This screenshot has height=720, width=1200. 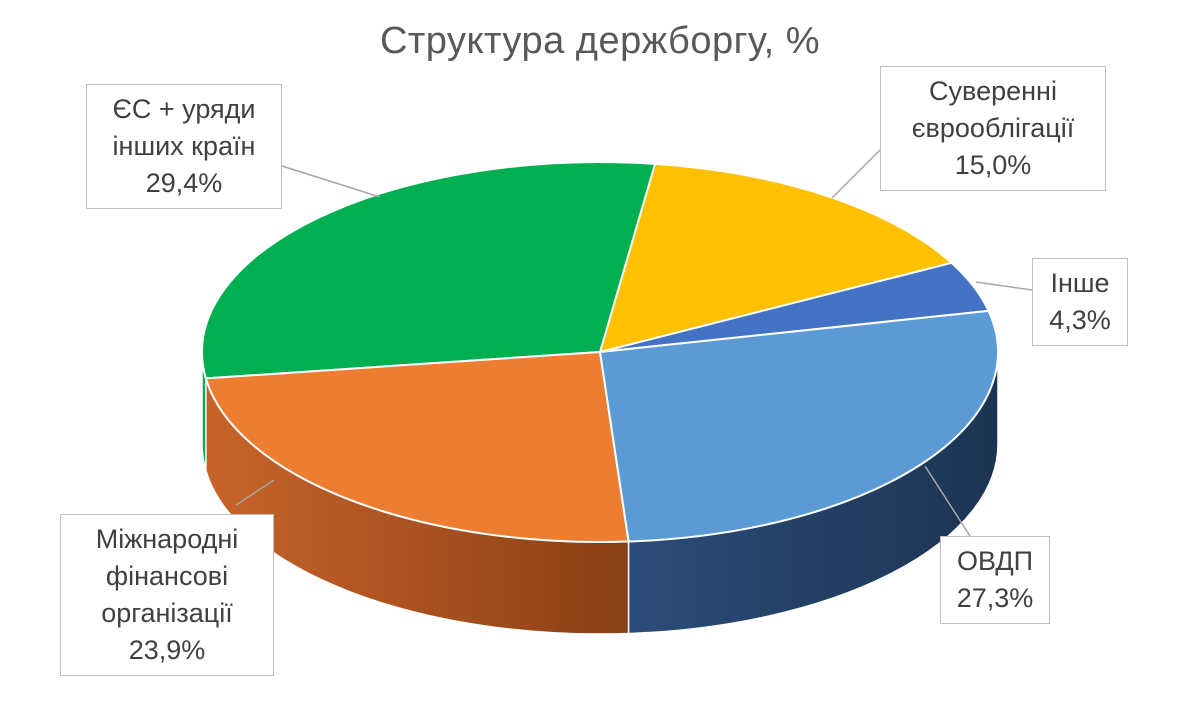 I want to click on slice-value-label: 15,0%, so click(x=993, y=165).